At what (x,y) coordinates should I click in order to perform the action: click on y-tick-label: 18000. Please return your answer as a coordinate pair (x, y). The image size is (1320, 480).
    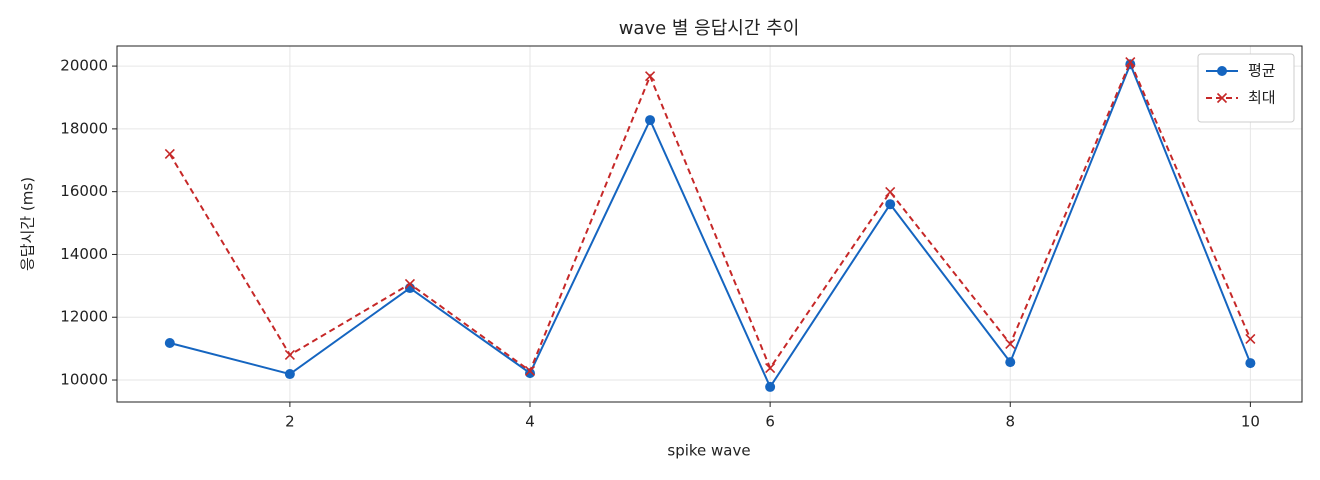
    Looking at the image, I should click on (84, 128).